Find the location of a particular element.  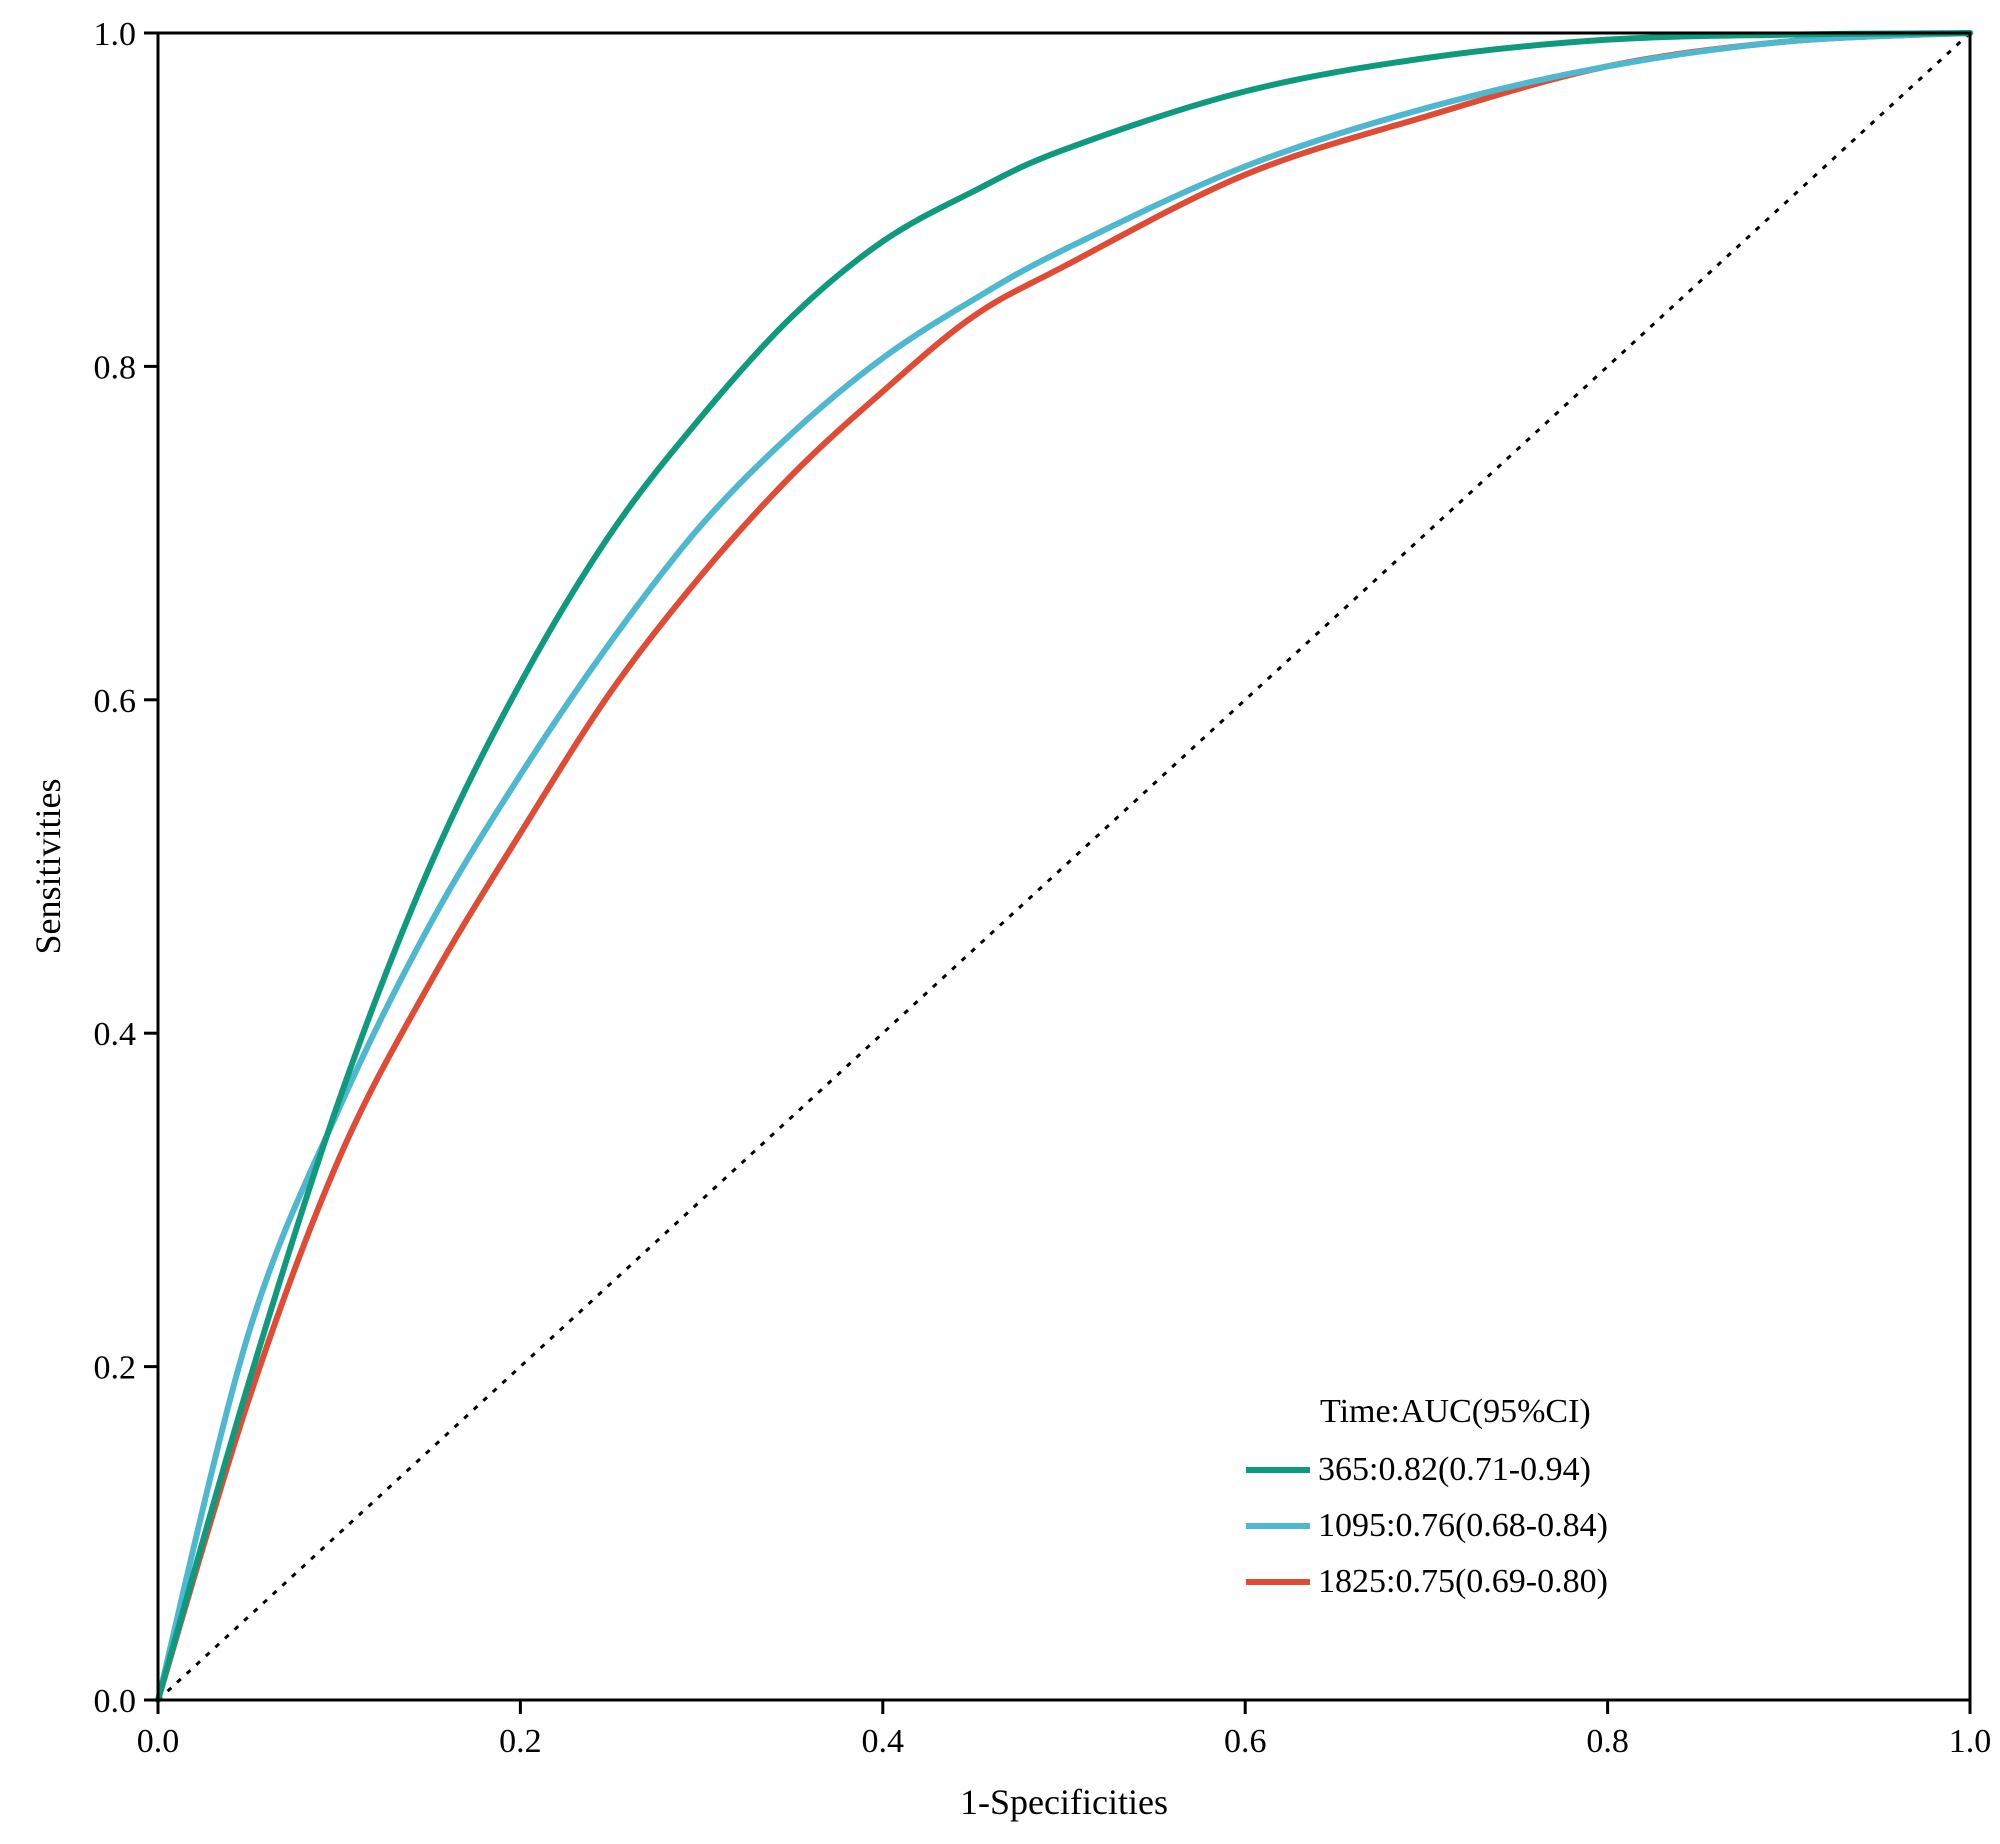

y-axis-label: Sensitivities is located at coordinates (48, 866).